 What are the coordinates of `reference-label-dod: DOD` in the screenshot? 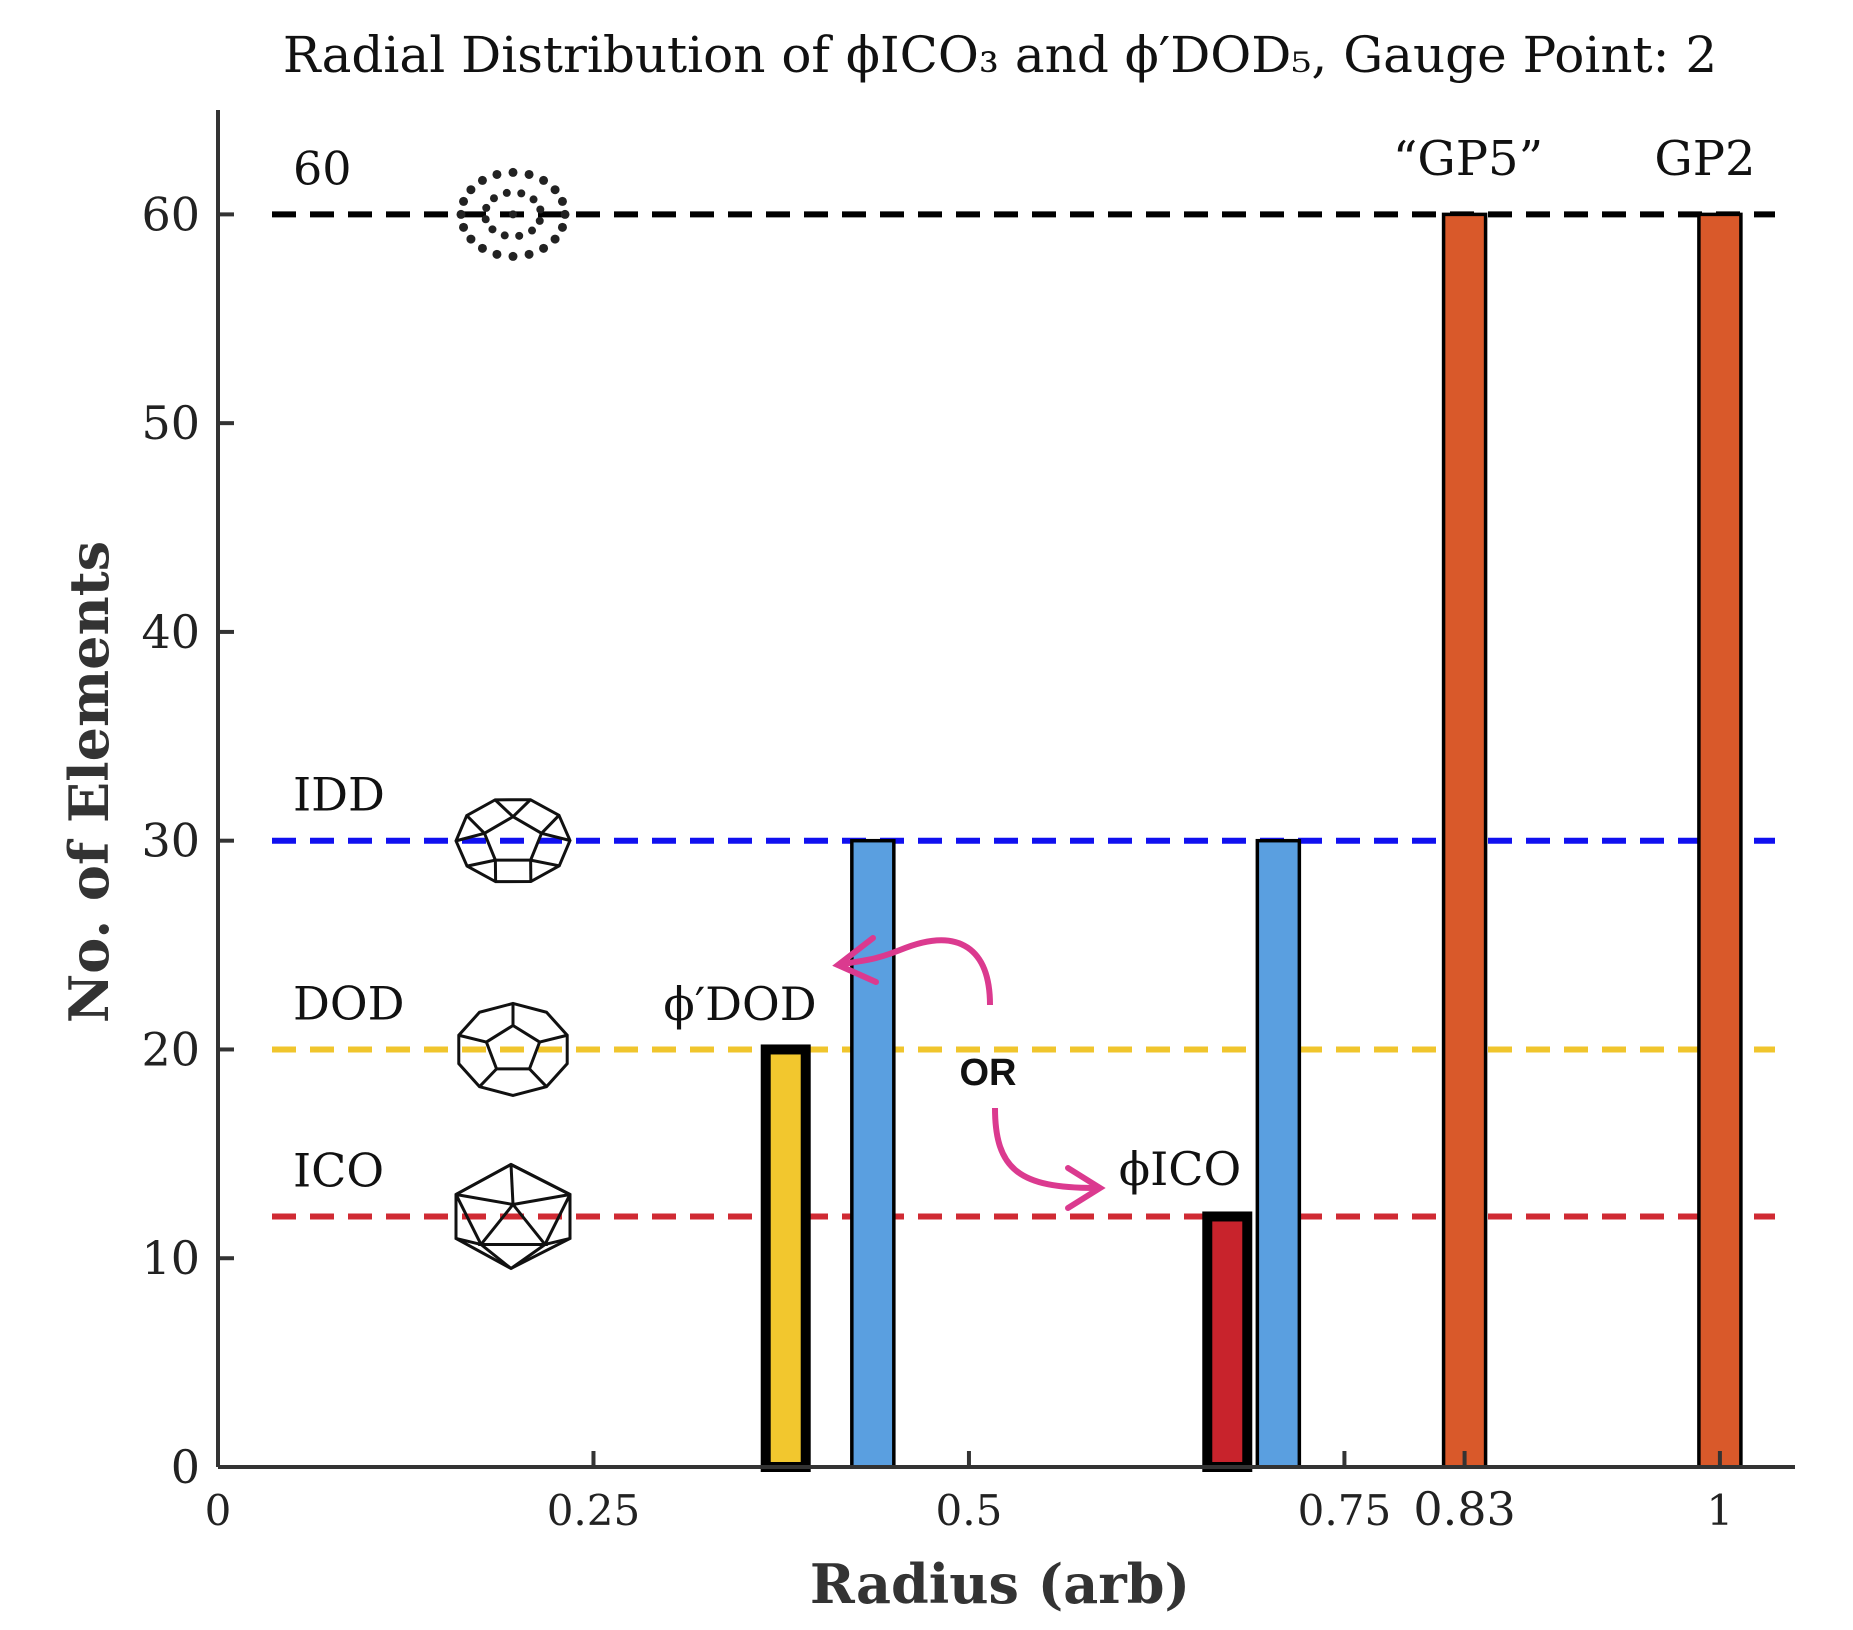 It's located at (348, 1003).